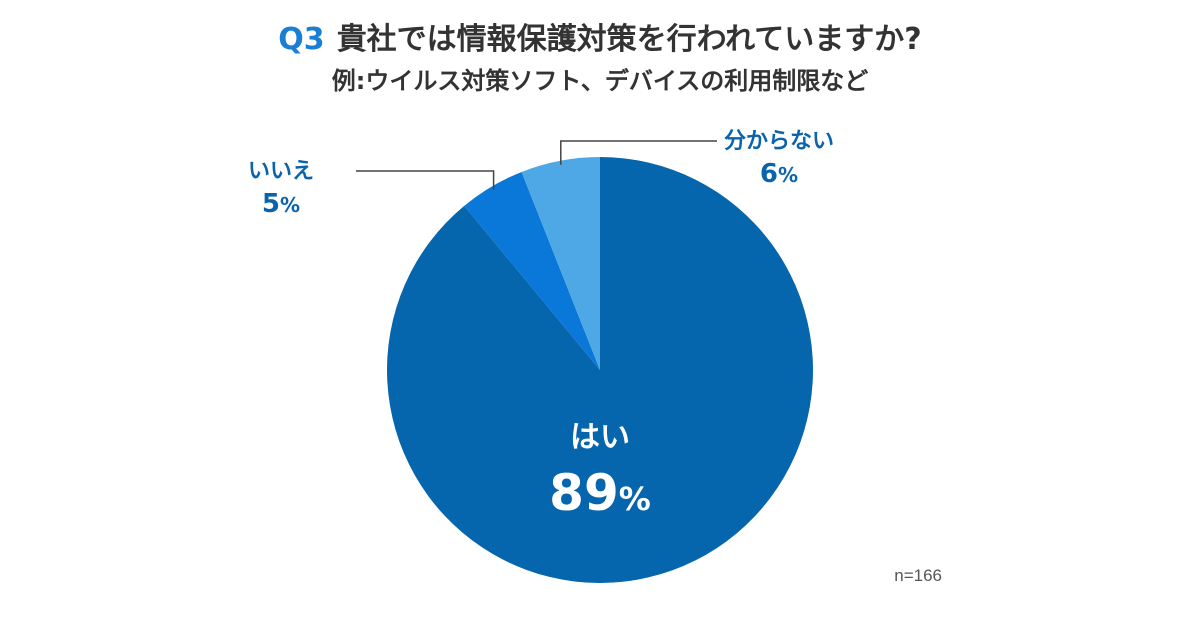  Describe the element at coordinates (600, 81) in the screenshot. I see `chart-subtitle: 例:ウイルス対策ソフト、デバイスの利用制限など` at that location.